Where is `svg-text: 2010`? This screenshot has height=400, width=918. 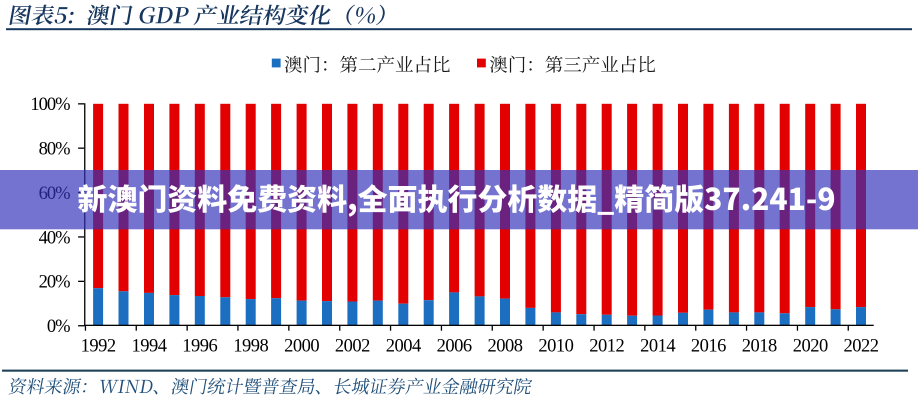
svg-text: 2010 is located at coordinates (555, 346).